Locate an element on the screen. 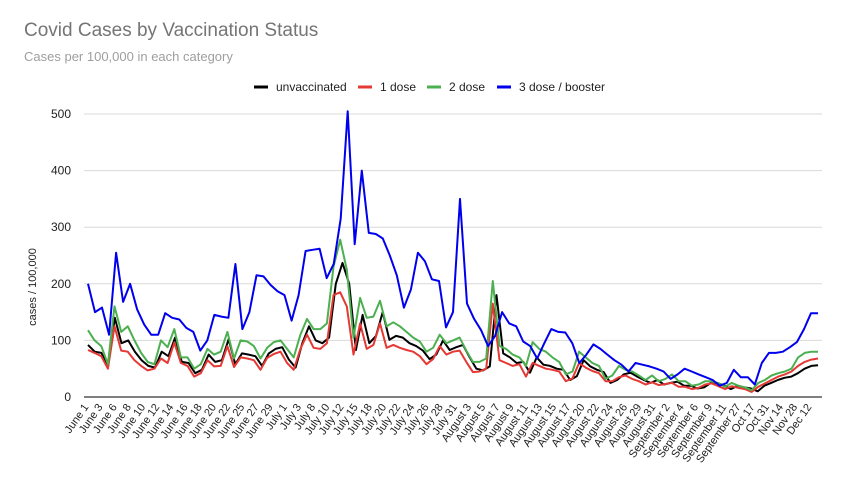 The image size is (850, 494). legend-item: 1 dose is located at coordinates (387, 87).